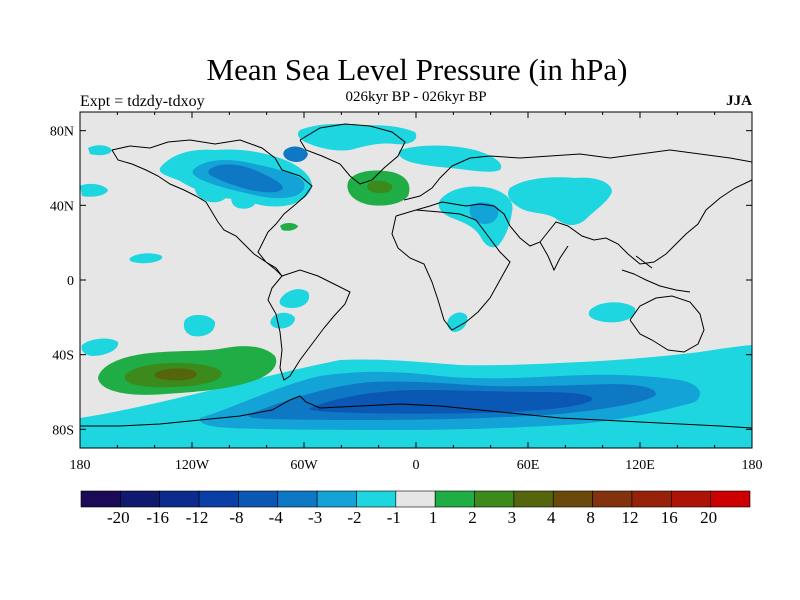  I want to click on anomaly-contour-central-asia, so click(560, 201).